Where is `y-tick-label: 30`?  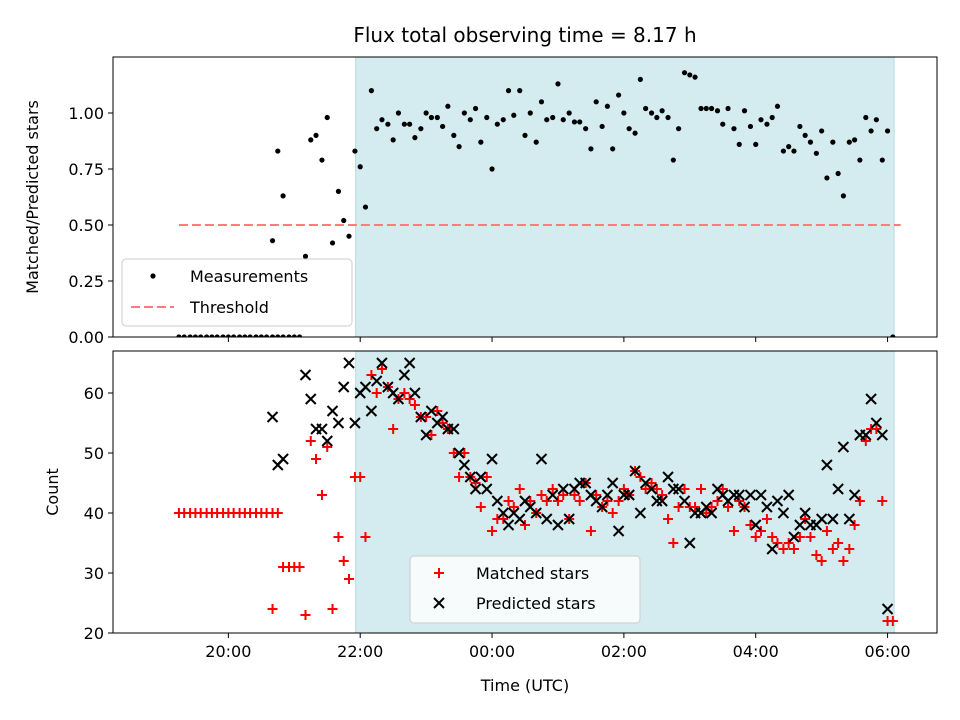 y-tick-label: 30 is located at coordinates (94, 573).